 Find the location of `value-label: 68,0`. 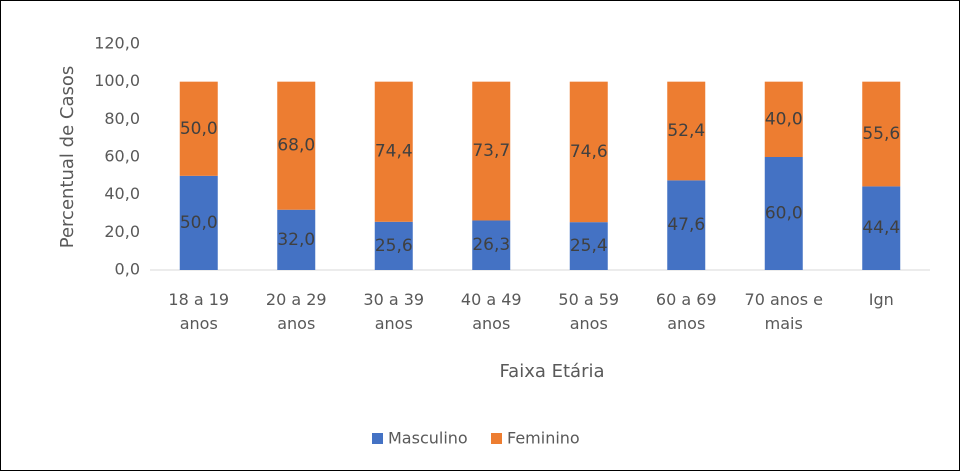

value-label: 68,0 is located at coordinates (296, 146).